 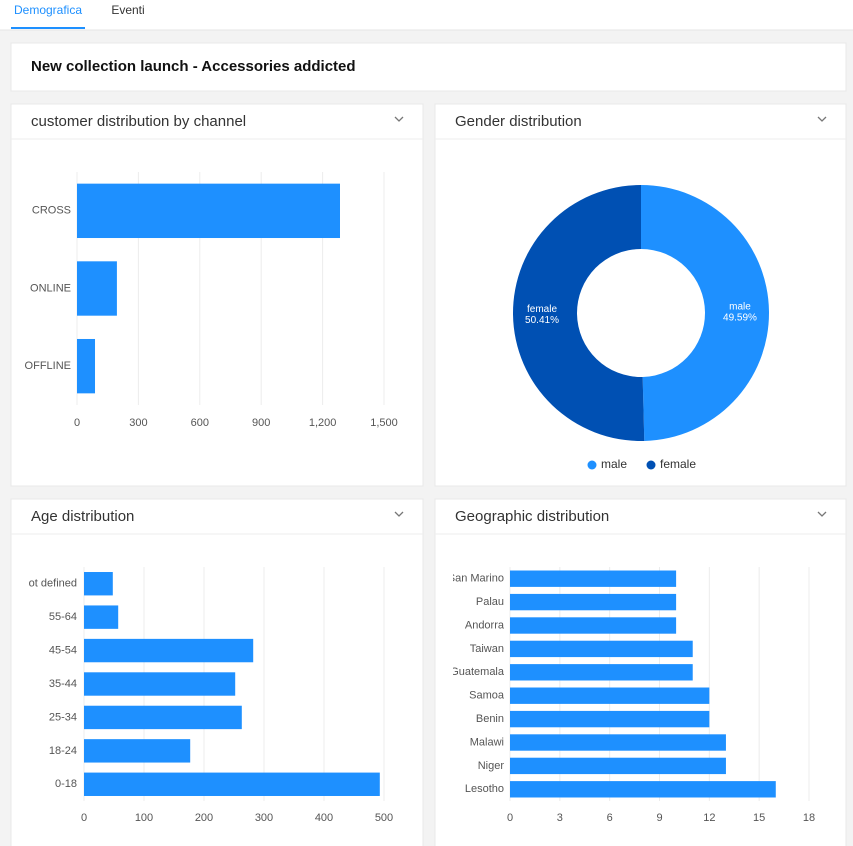 What do you see at coordinates (542, 320) in the screenshot?
I see `slice-value: 50.41%` at bounding box center [542, 320].